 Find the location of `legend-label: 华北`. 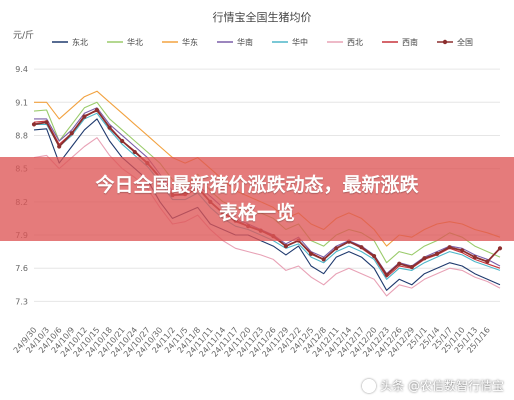

legend-label: 华北 is located at coordinates (135, 42).